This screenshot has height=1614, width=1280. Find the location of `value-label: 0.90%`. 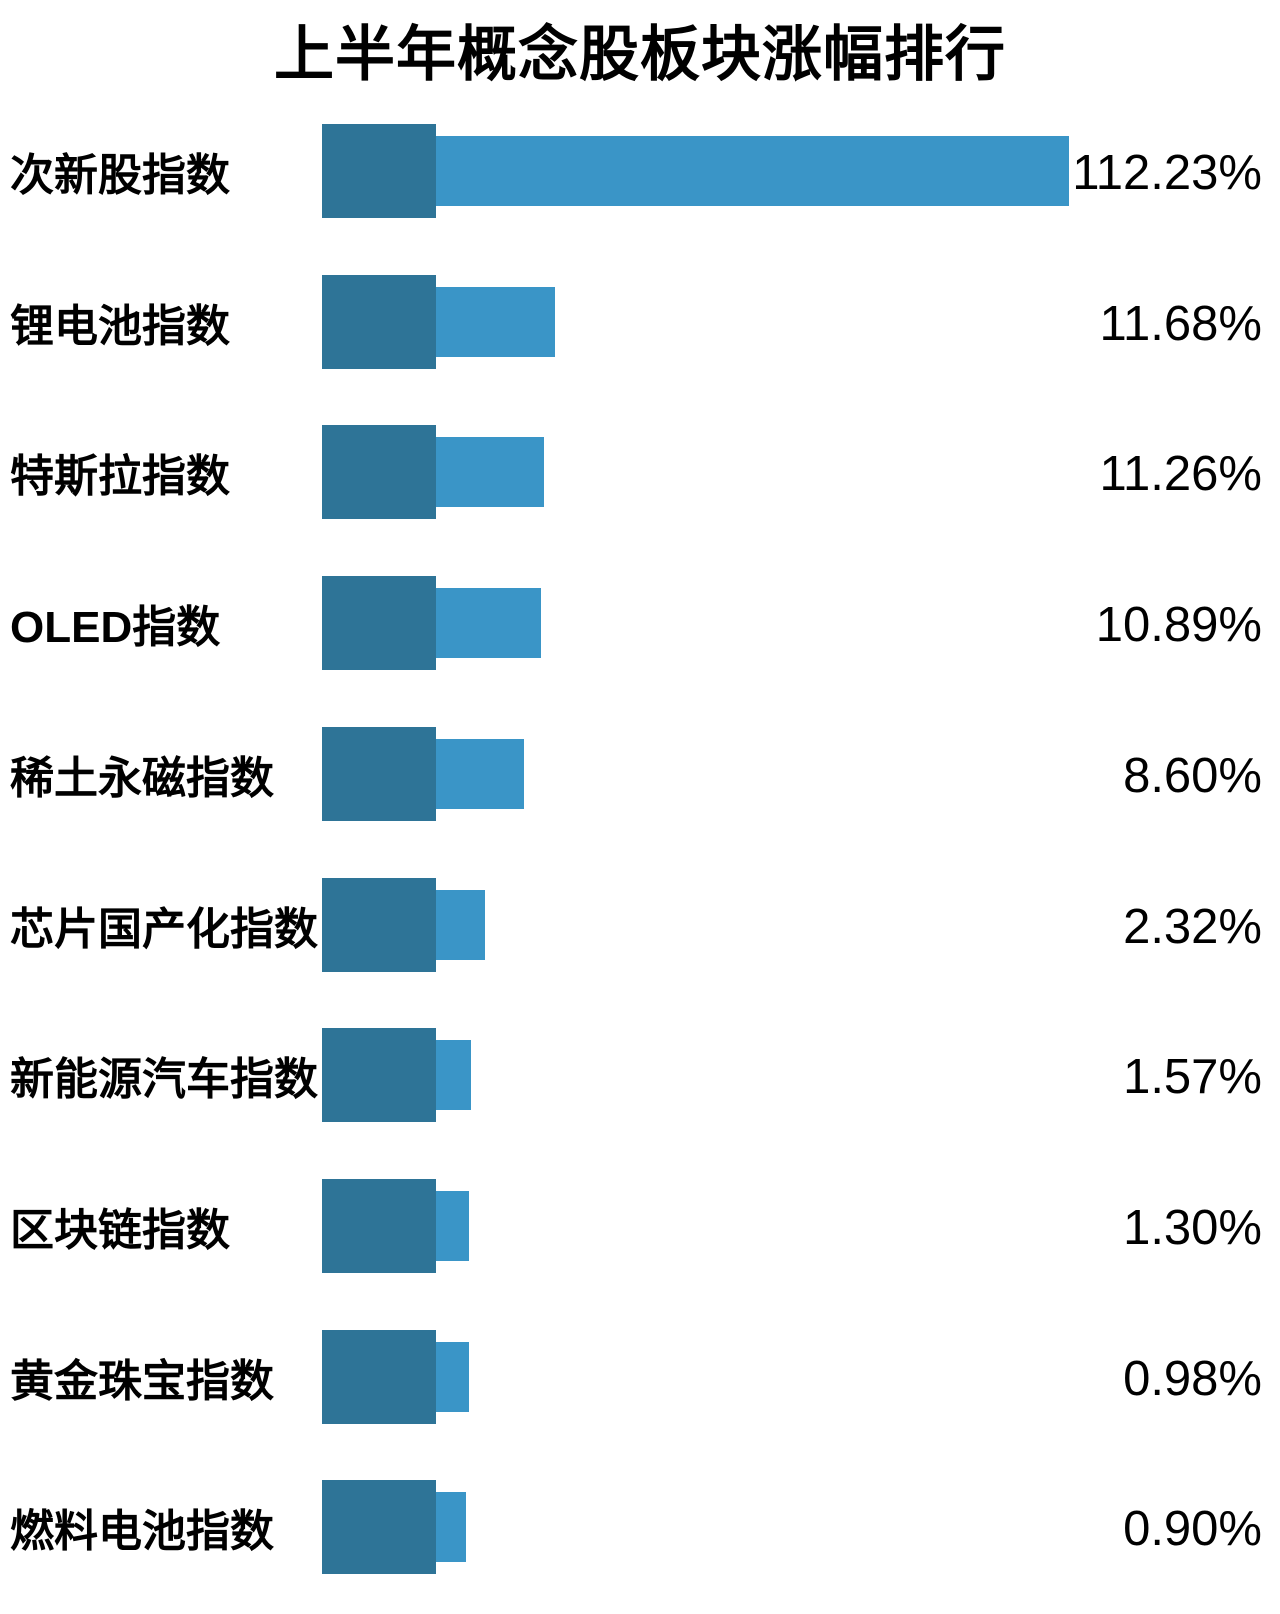

value-label: 0.90% is located at coordinates (1192, 1529).